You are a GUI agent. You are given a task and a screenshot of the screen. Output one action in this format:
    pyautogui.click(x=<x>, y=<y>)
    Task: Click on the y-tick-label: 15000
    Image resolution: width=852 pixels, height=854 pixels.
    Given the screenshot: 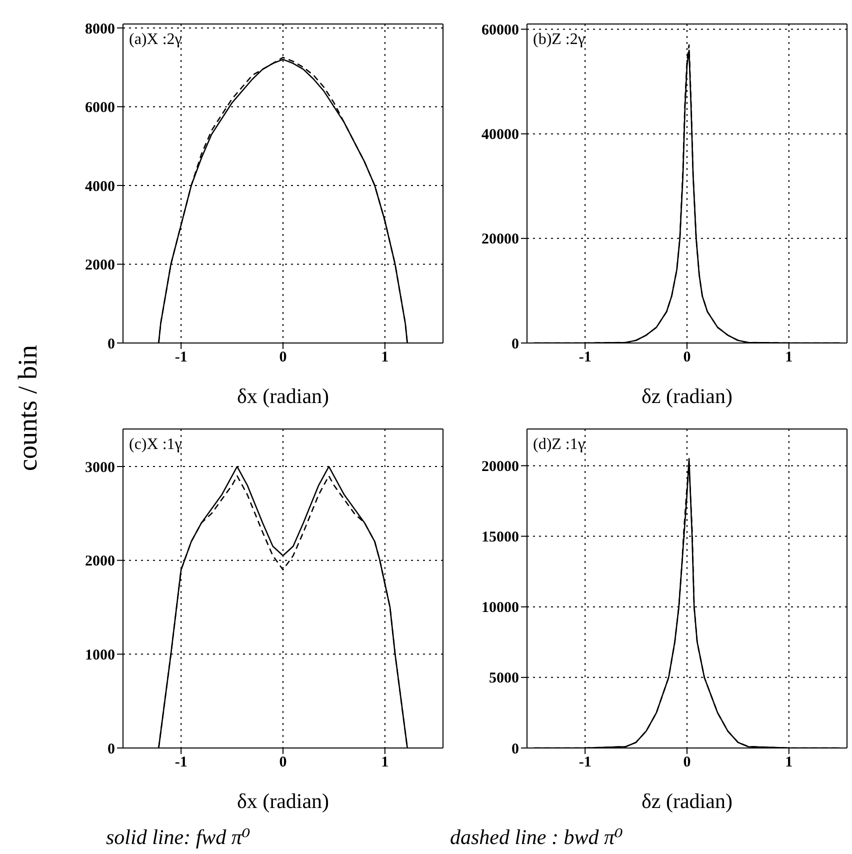 What is the action you would take?
    pyautogui.click(x=500, y=538)
    